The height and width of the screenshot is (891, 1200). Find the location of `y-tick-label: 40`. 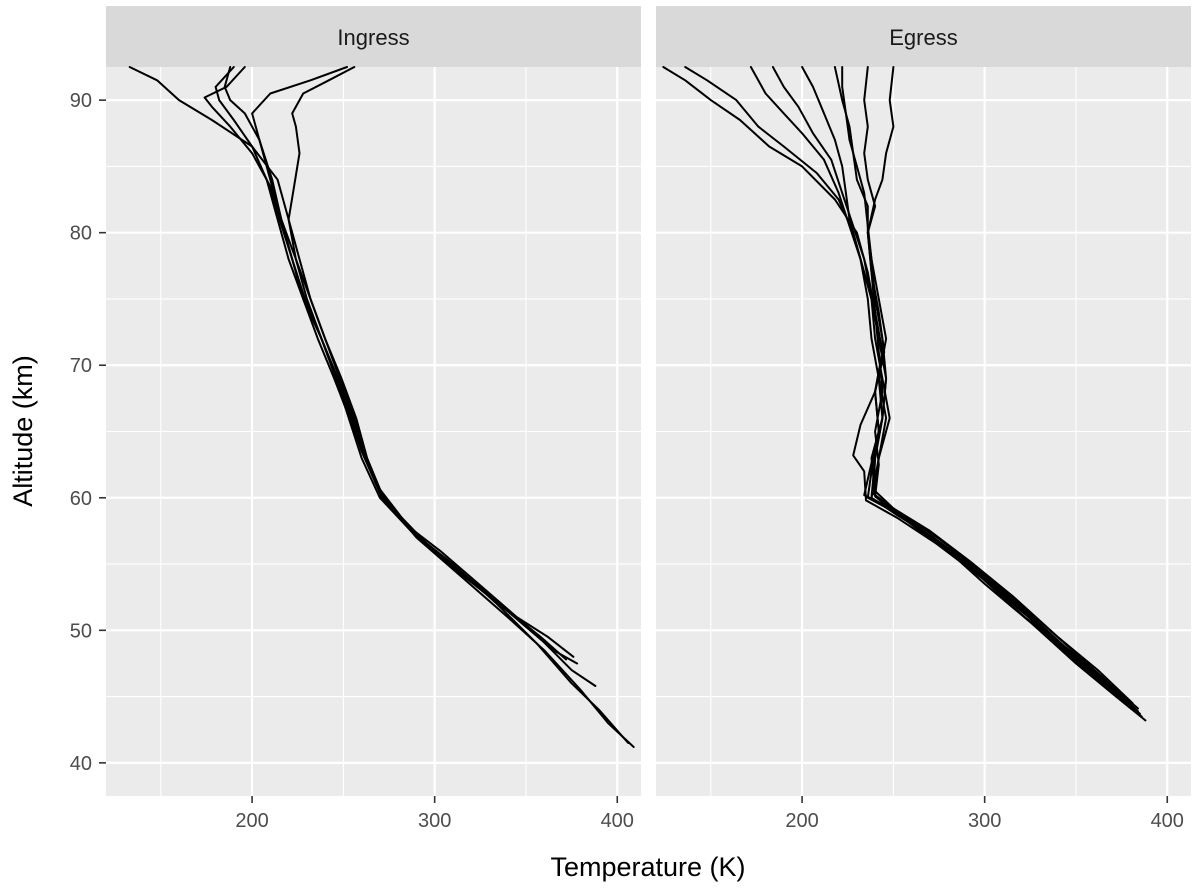

y-tick-label: 40 is located at coordinates (81, 764).